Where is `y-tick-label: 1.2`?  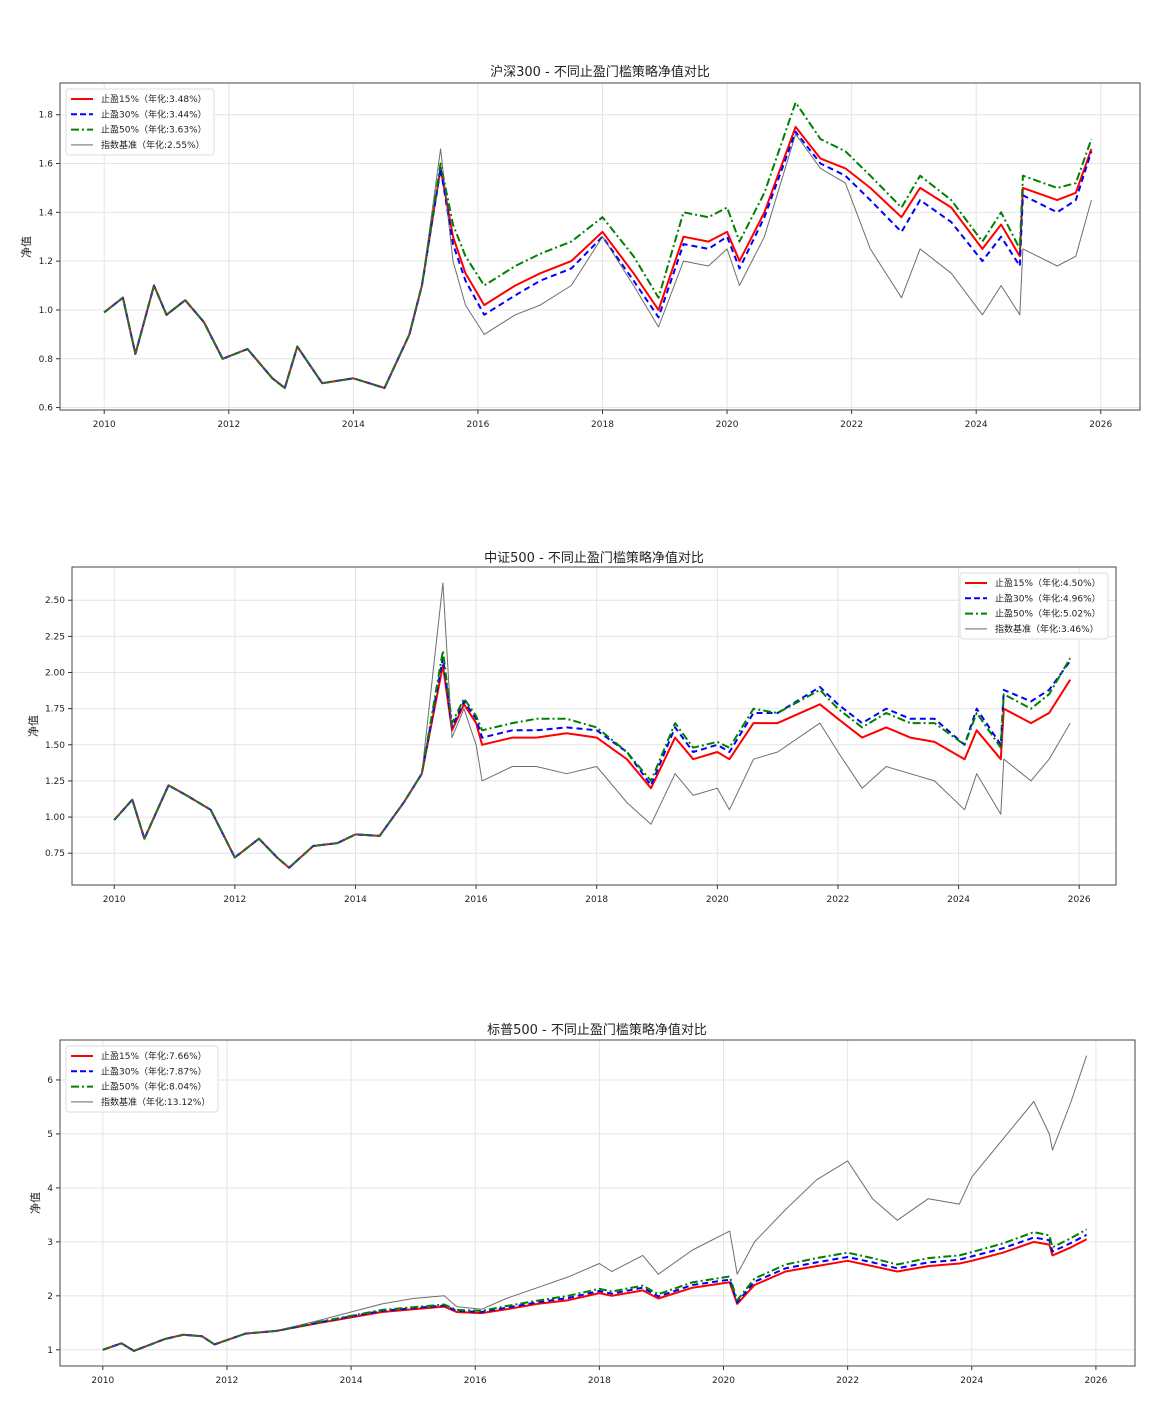
y-tick-label: 1.2 is located at coordinates (46, 262).